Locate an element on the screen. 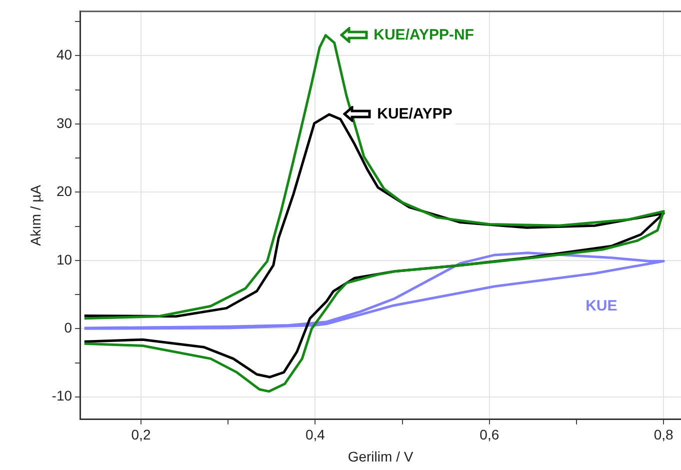 This screenshot has height=470, width=681. x-axis-title: Gerilim / V is located at coordinates (381, 456).